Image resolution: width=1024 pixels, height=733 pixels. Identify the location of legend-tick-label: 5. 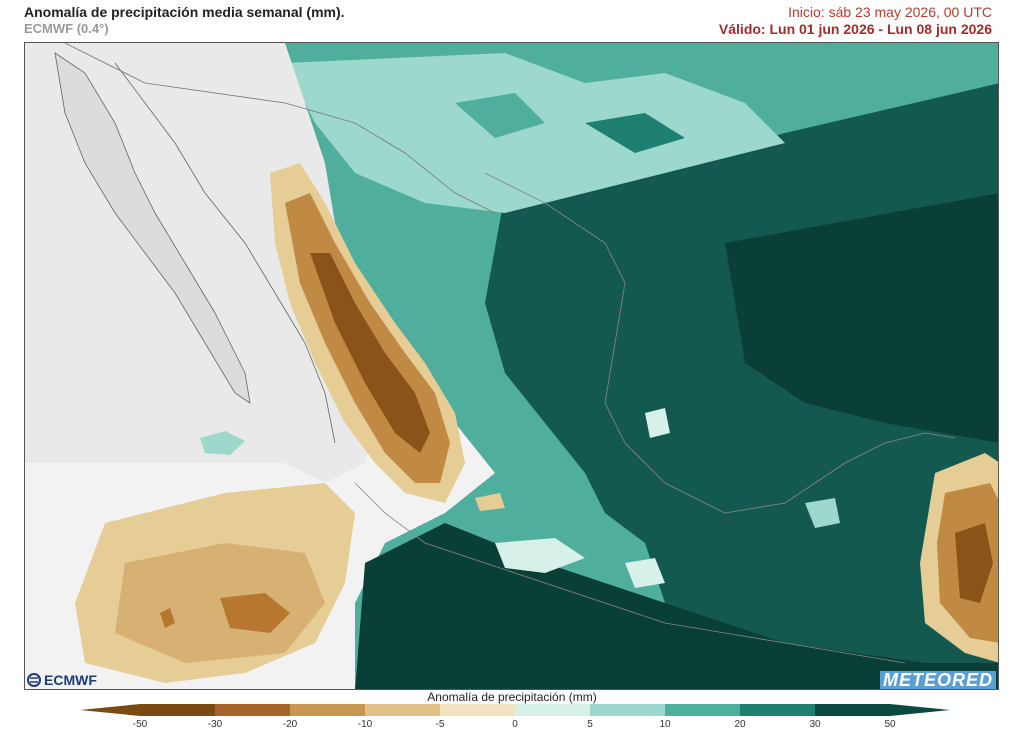
(590, 724).